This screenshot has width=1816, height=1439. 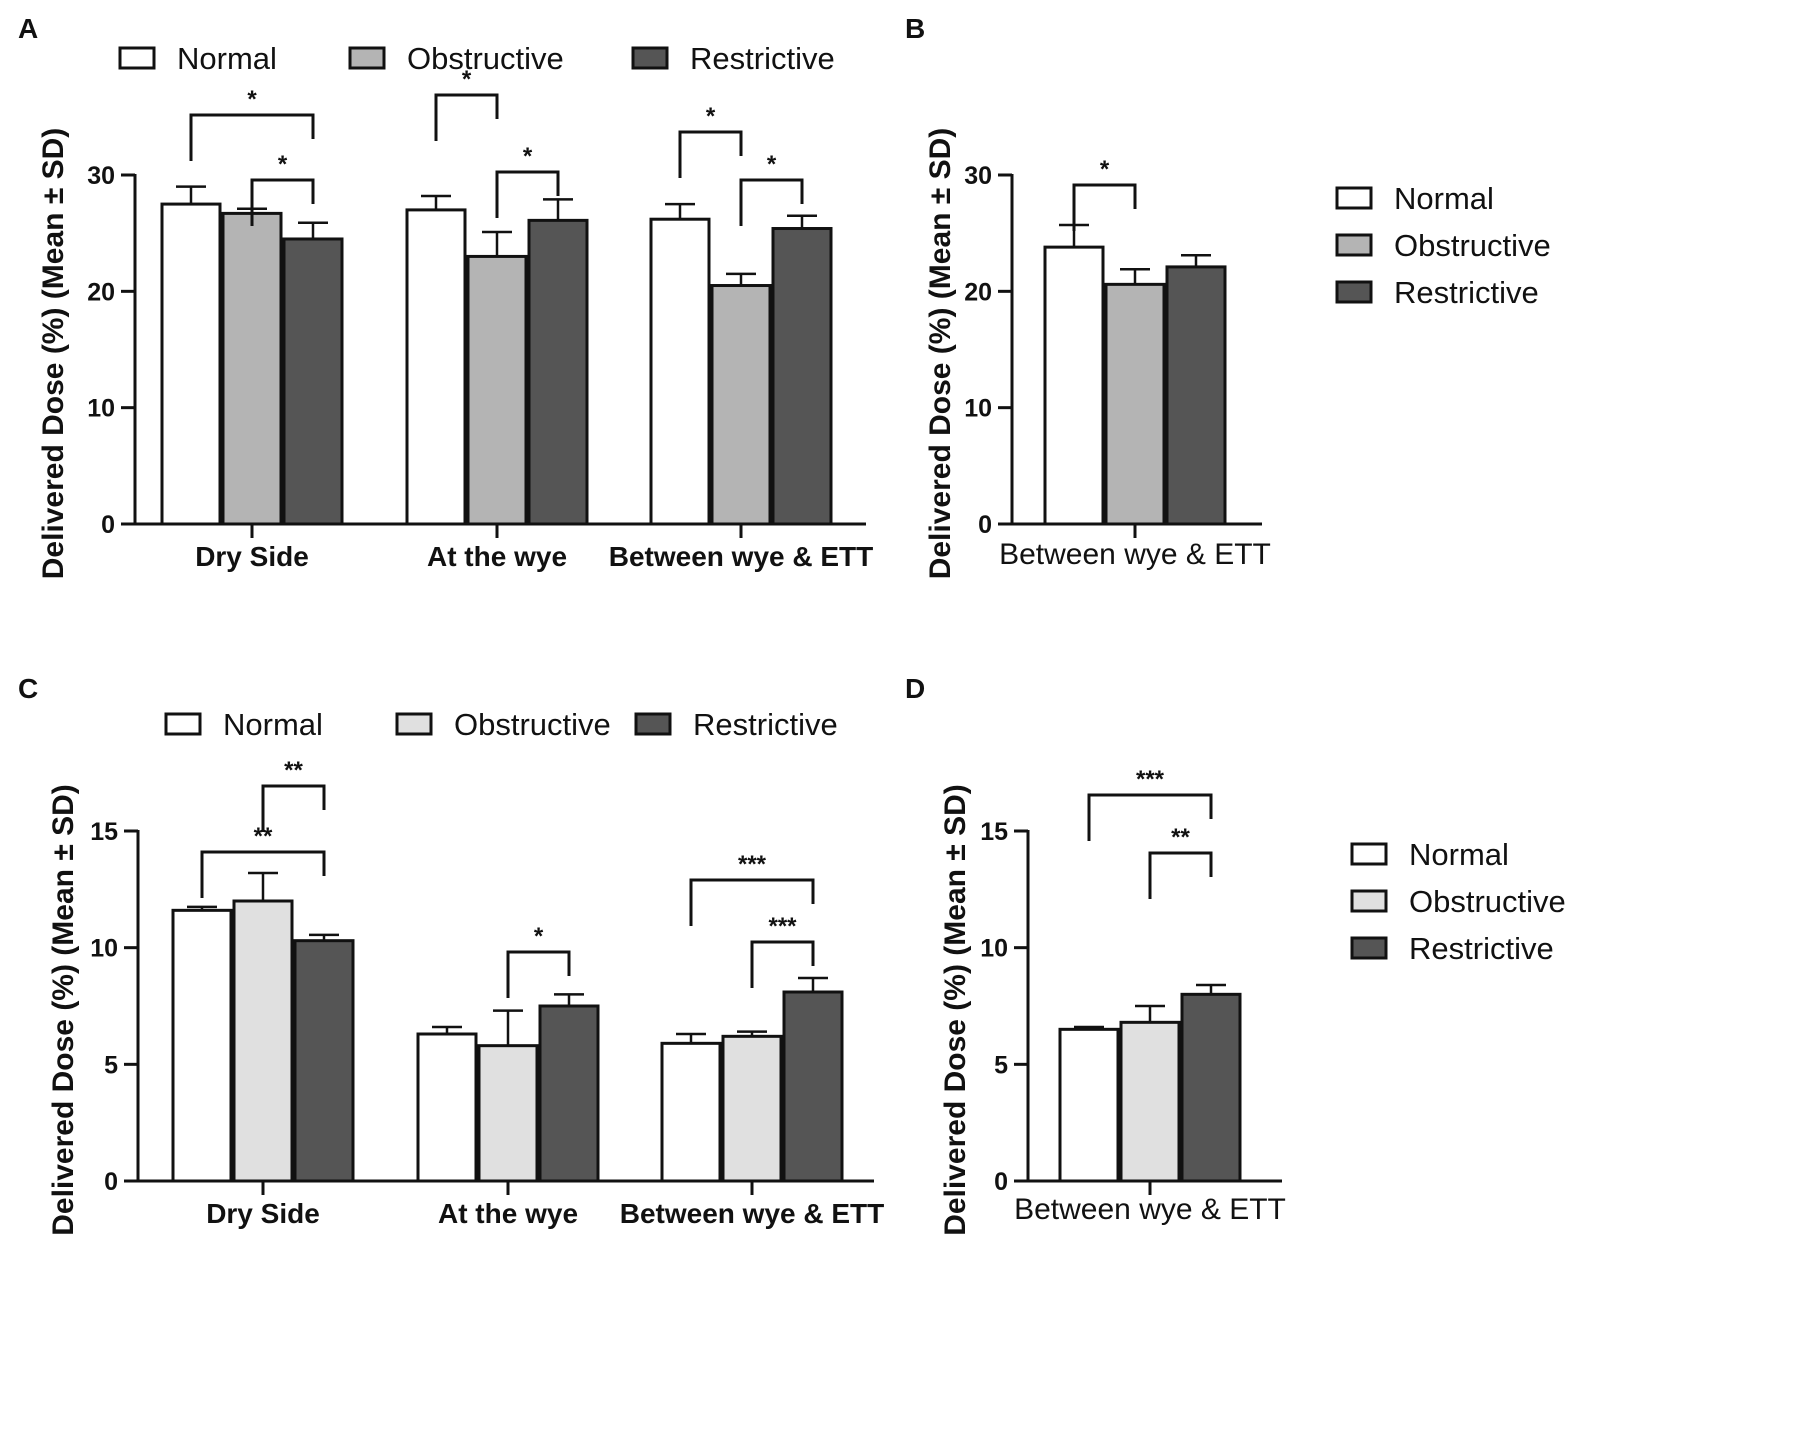 I want to click on y-tick-label: 15, so click(x=104, y=832).